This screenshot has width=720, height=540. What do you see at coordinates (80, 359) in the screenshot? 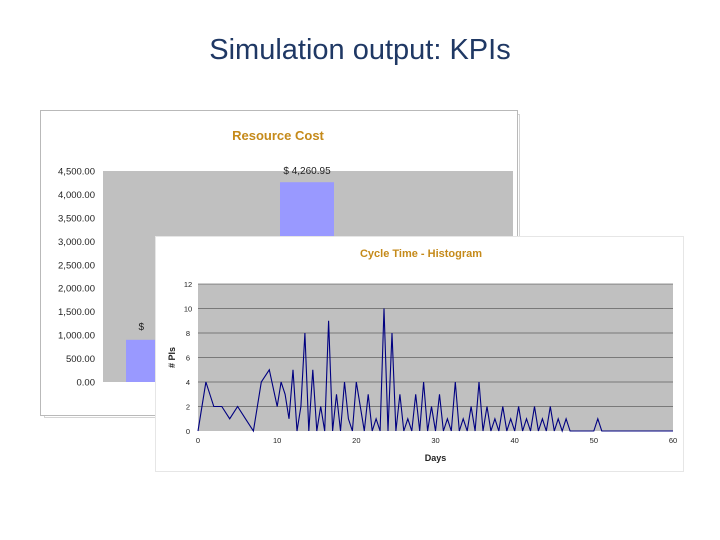
I see `y-tick-label: 500.00` at bounding box center [80, 359].